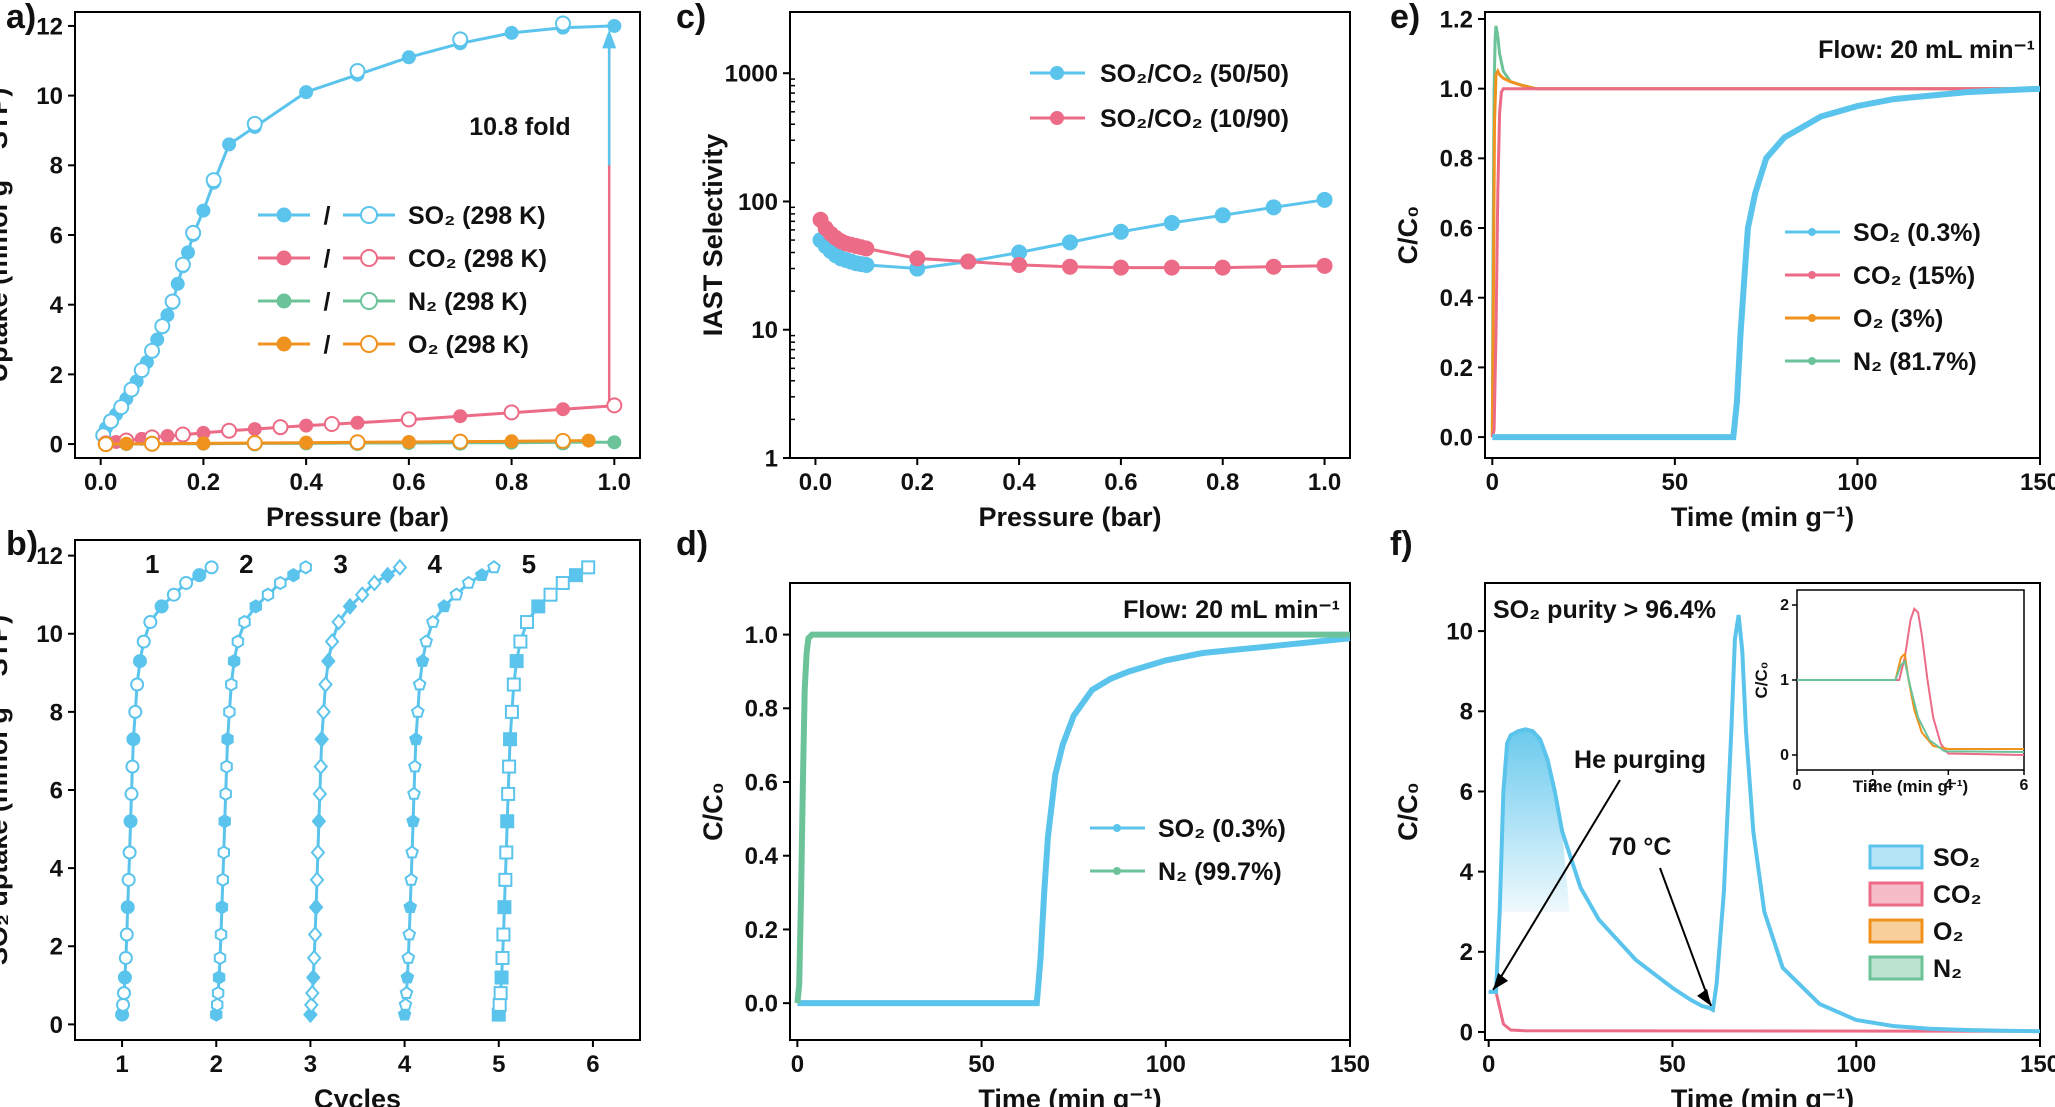 The width and height of the screenshot is (2055, 1107). I want to click on x-tick-label: 4, so click(405, 1064).